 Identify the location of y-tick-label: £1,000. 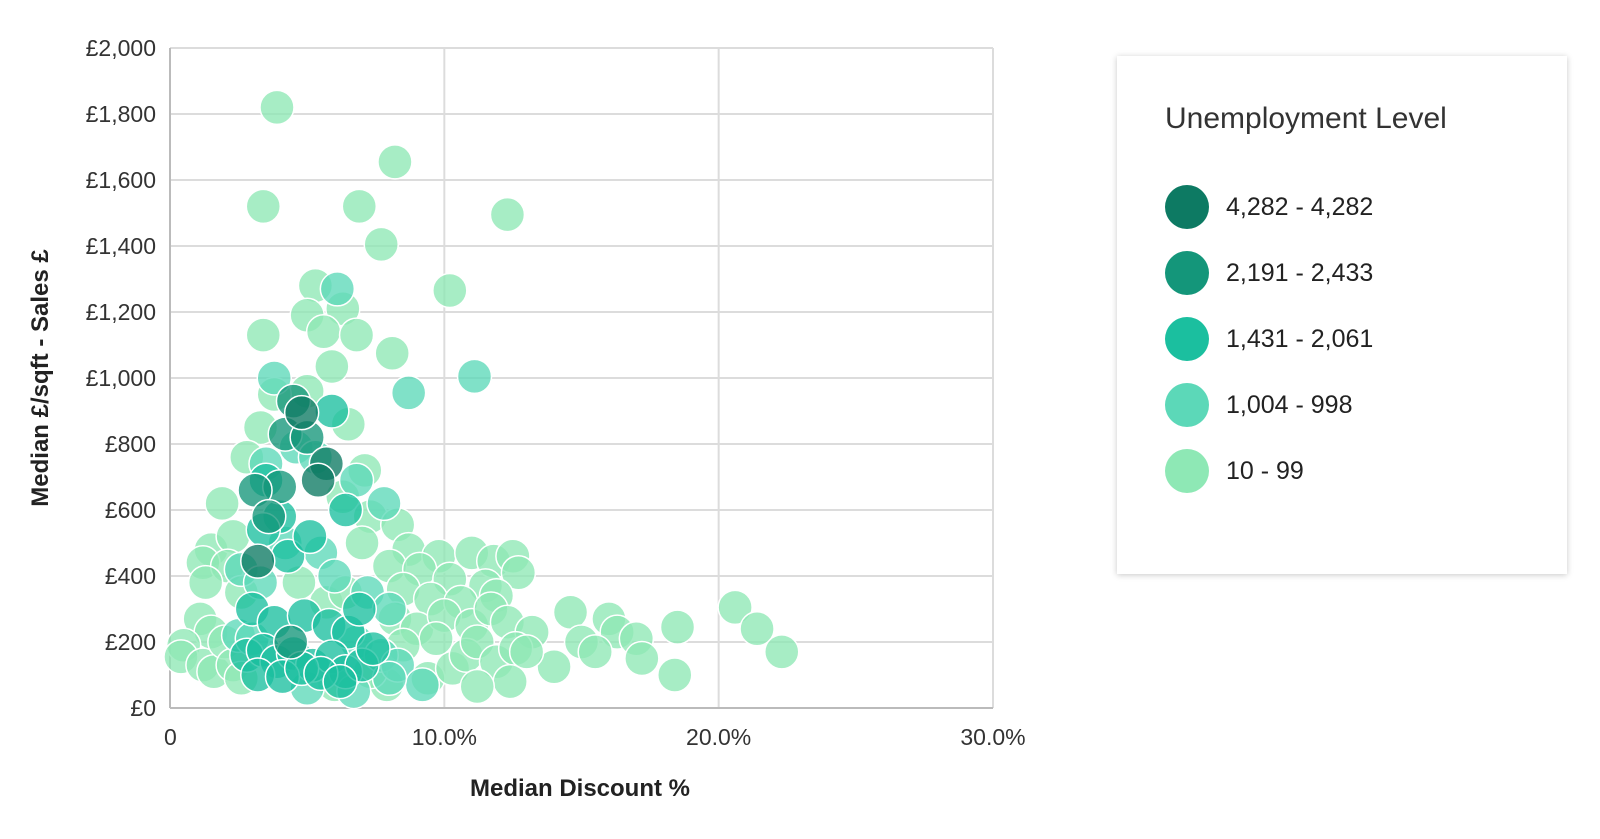
(121, 378).